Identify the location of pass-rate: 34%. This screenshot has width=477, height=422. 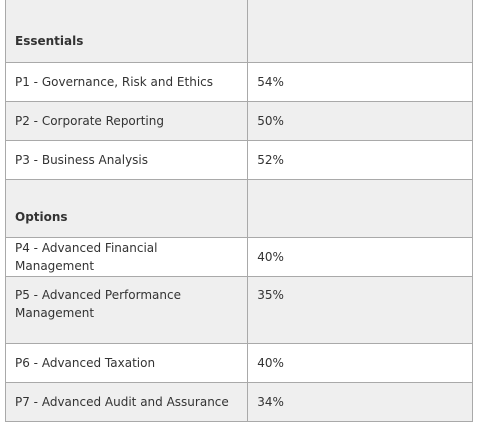
(360, 401).